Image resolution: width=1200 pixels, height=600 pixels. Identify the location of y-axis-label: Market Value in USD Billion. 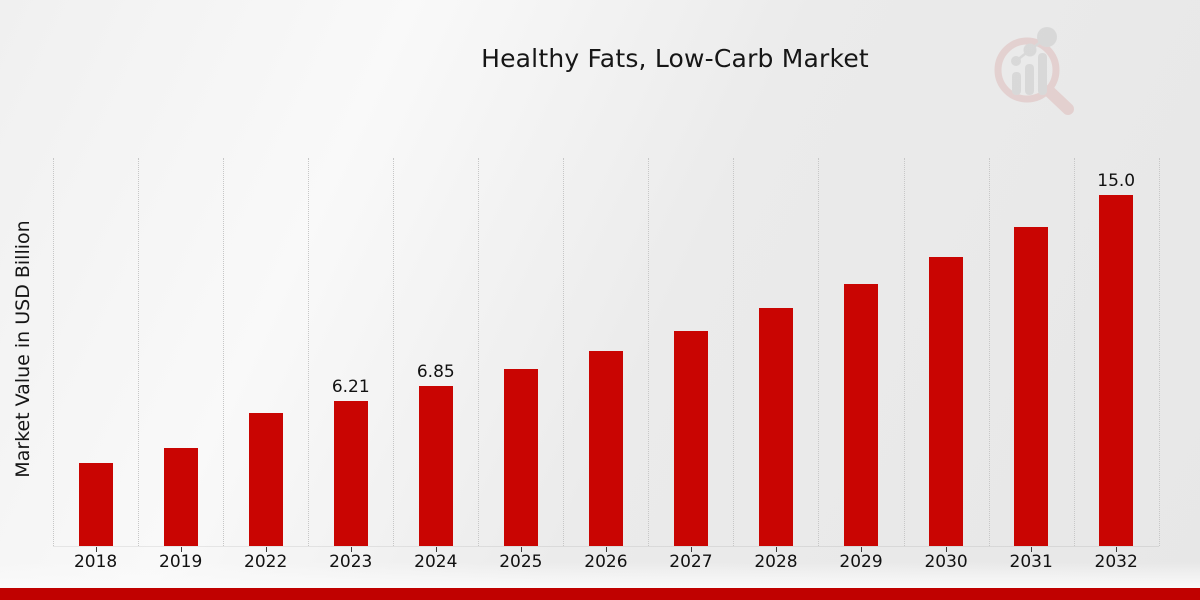
(23, 349).